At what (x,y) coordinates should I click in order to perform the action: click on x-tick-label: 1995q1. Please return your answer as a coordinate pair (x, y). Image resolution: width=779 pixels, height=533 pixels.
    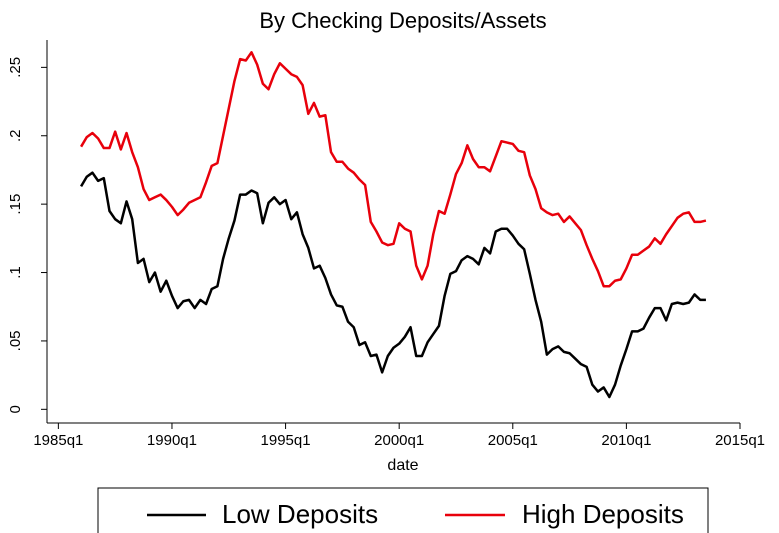
    Looking at the image, I should click on (286, 440).